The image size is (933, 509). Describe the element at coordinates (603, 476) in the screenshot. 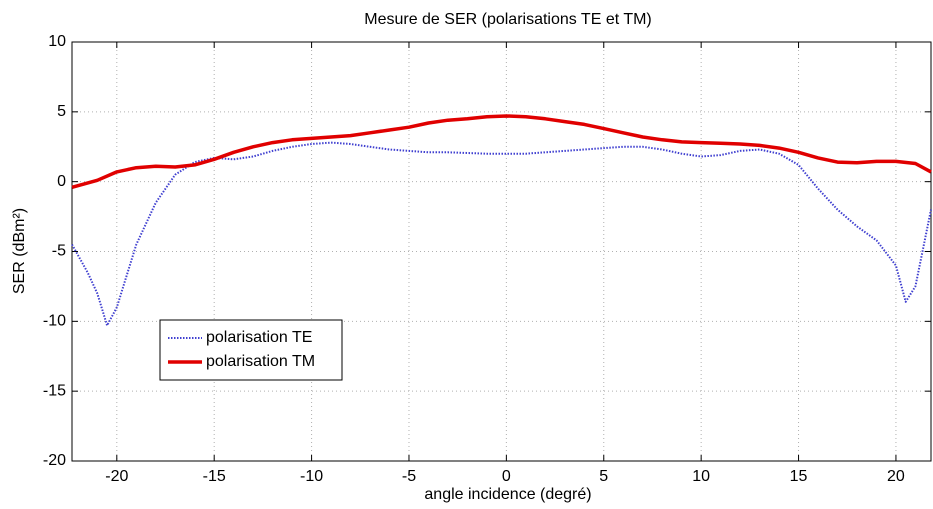

I see `x-tick-label: 5` at that location.